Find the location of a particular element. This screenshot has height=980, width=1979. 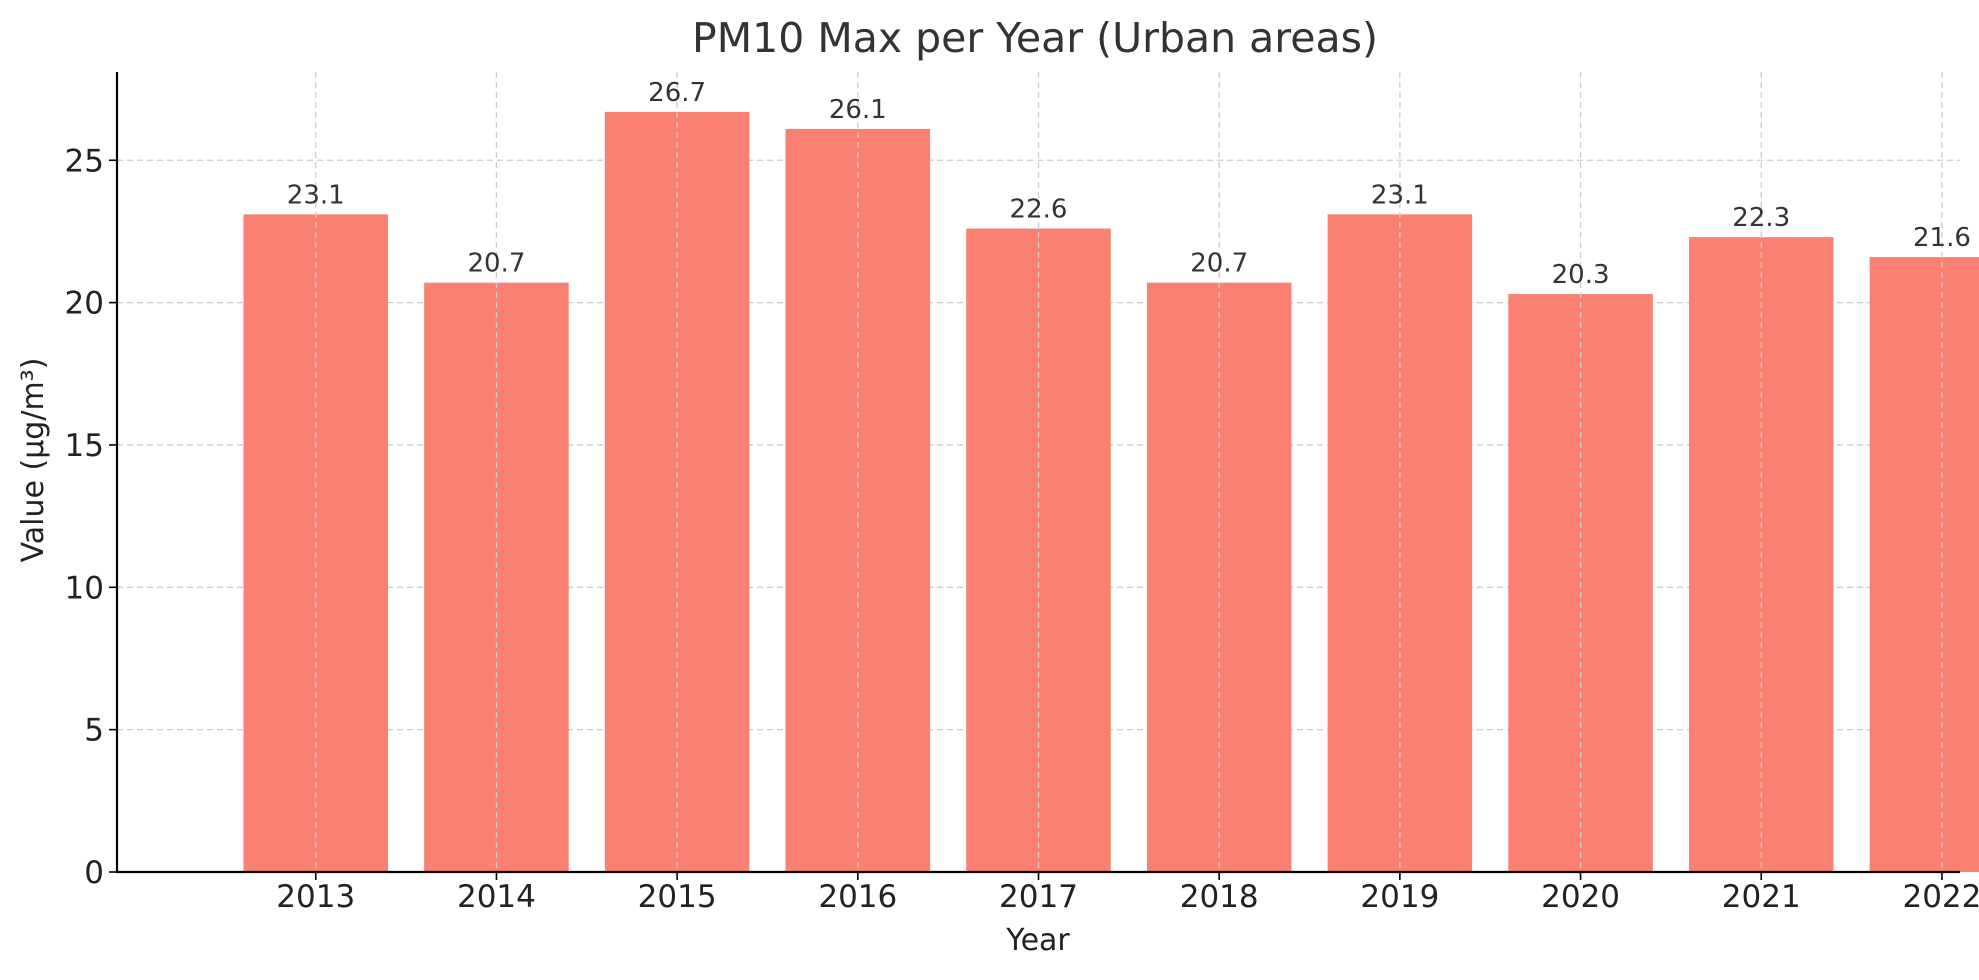

data-label-2022: 21.6 is located at coordinates (1942, 238).